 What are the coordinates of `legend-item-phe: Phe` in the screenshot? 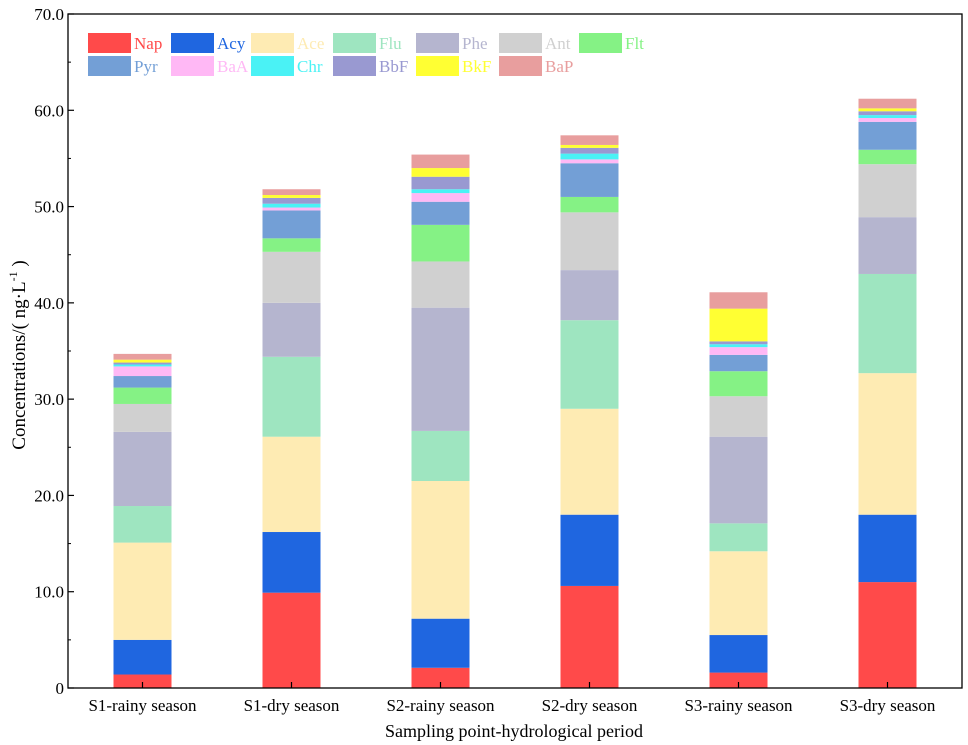 It's located at (452, 43).